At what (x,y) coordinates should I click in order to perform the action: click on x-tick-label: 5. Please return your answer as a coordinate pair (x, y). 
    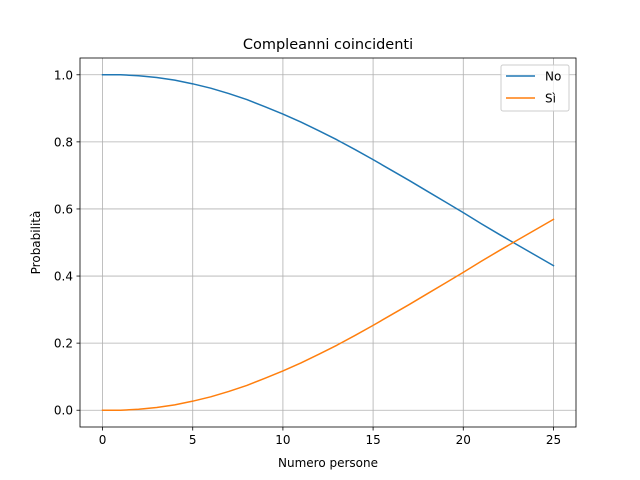
    Looking at the image, I should click on (193, 440).